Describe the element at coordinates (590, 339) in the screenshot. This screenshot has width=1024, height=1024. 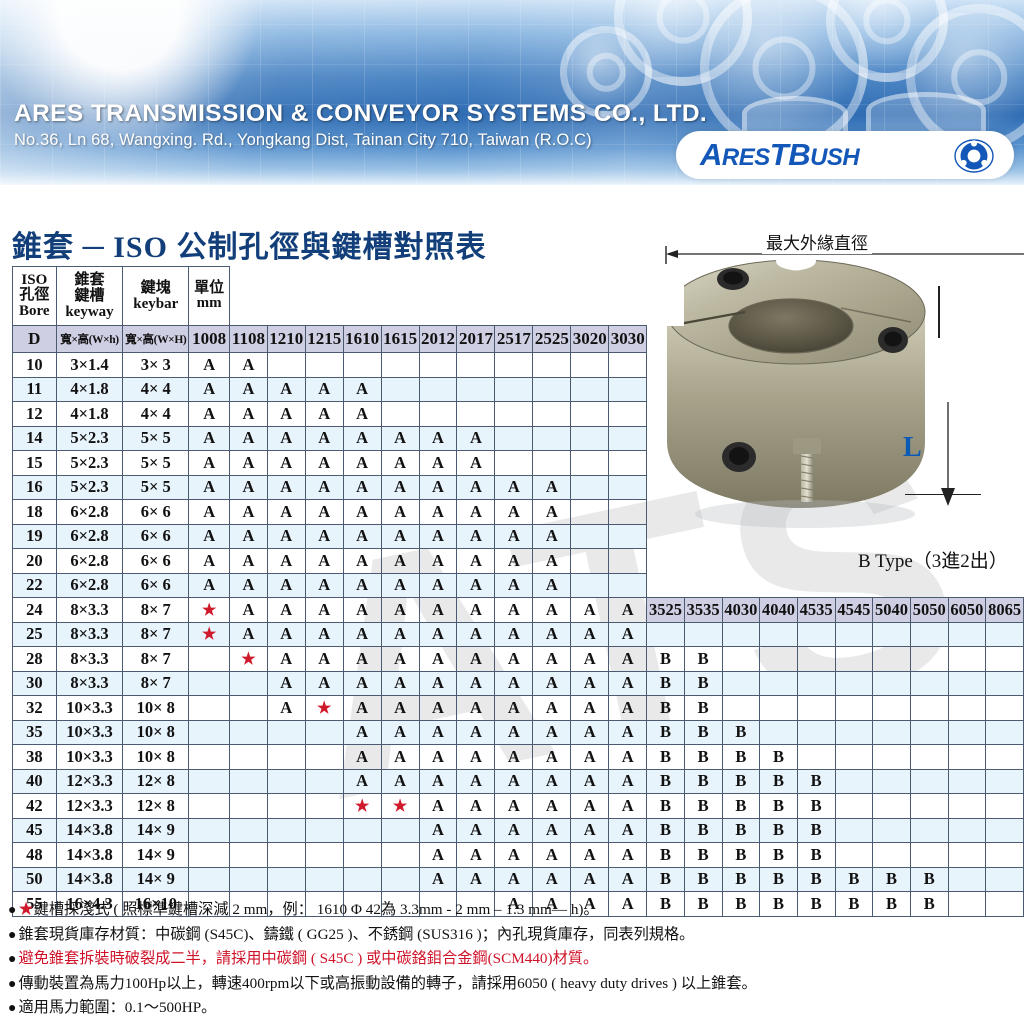
I see `size-header-3020: 3020` at that location.